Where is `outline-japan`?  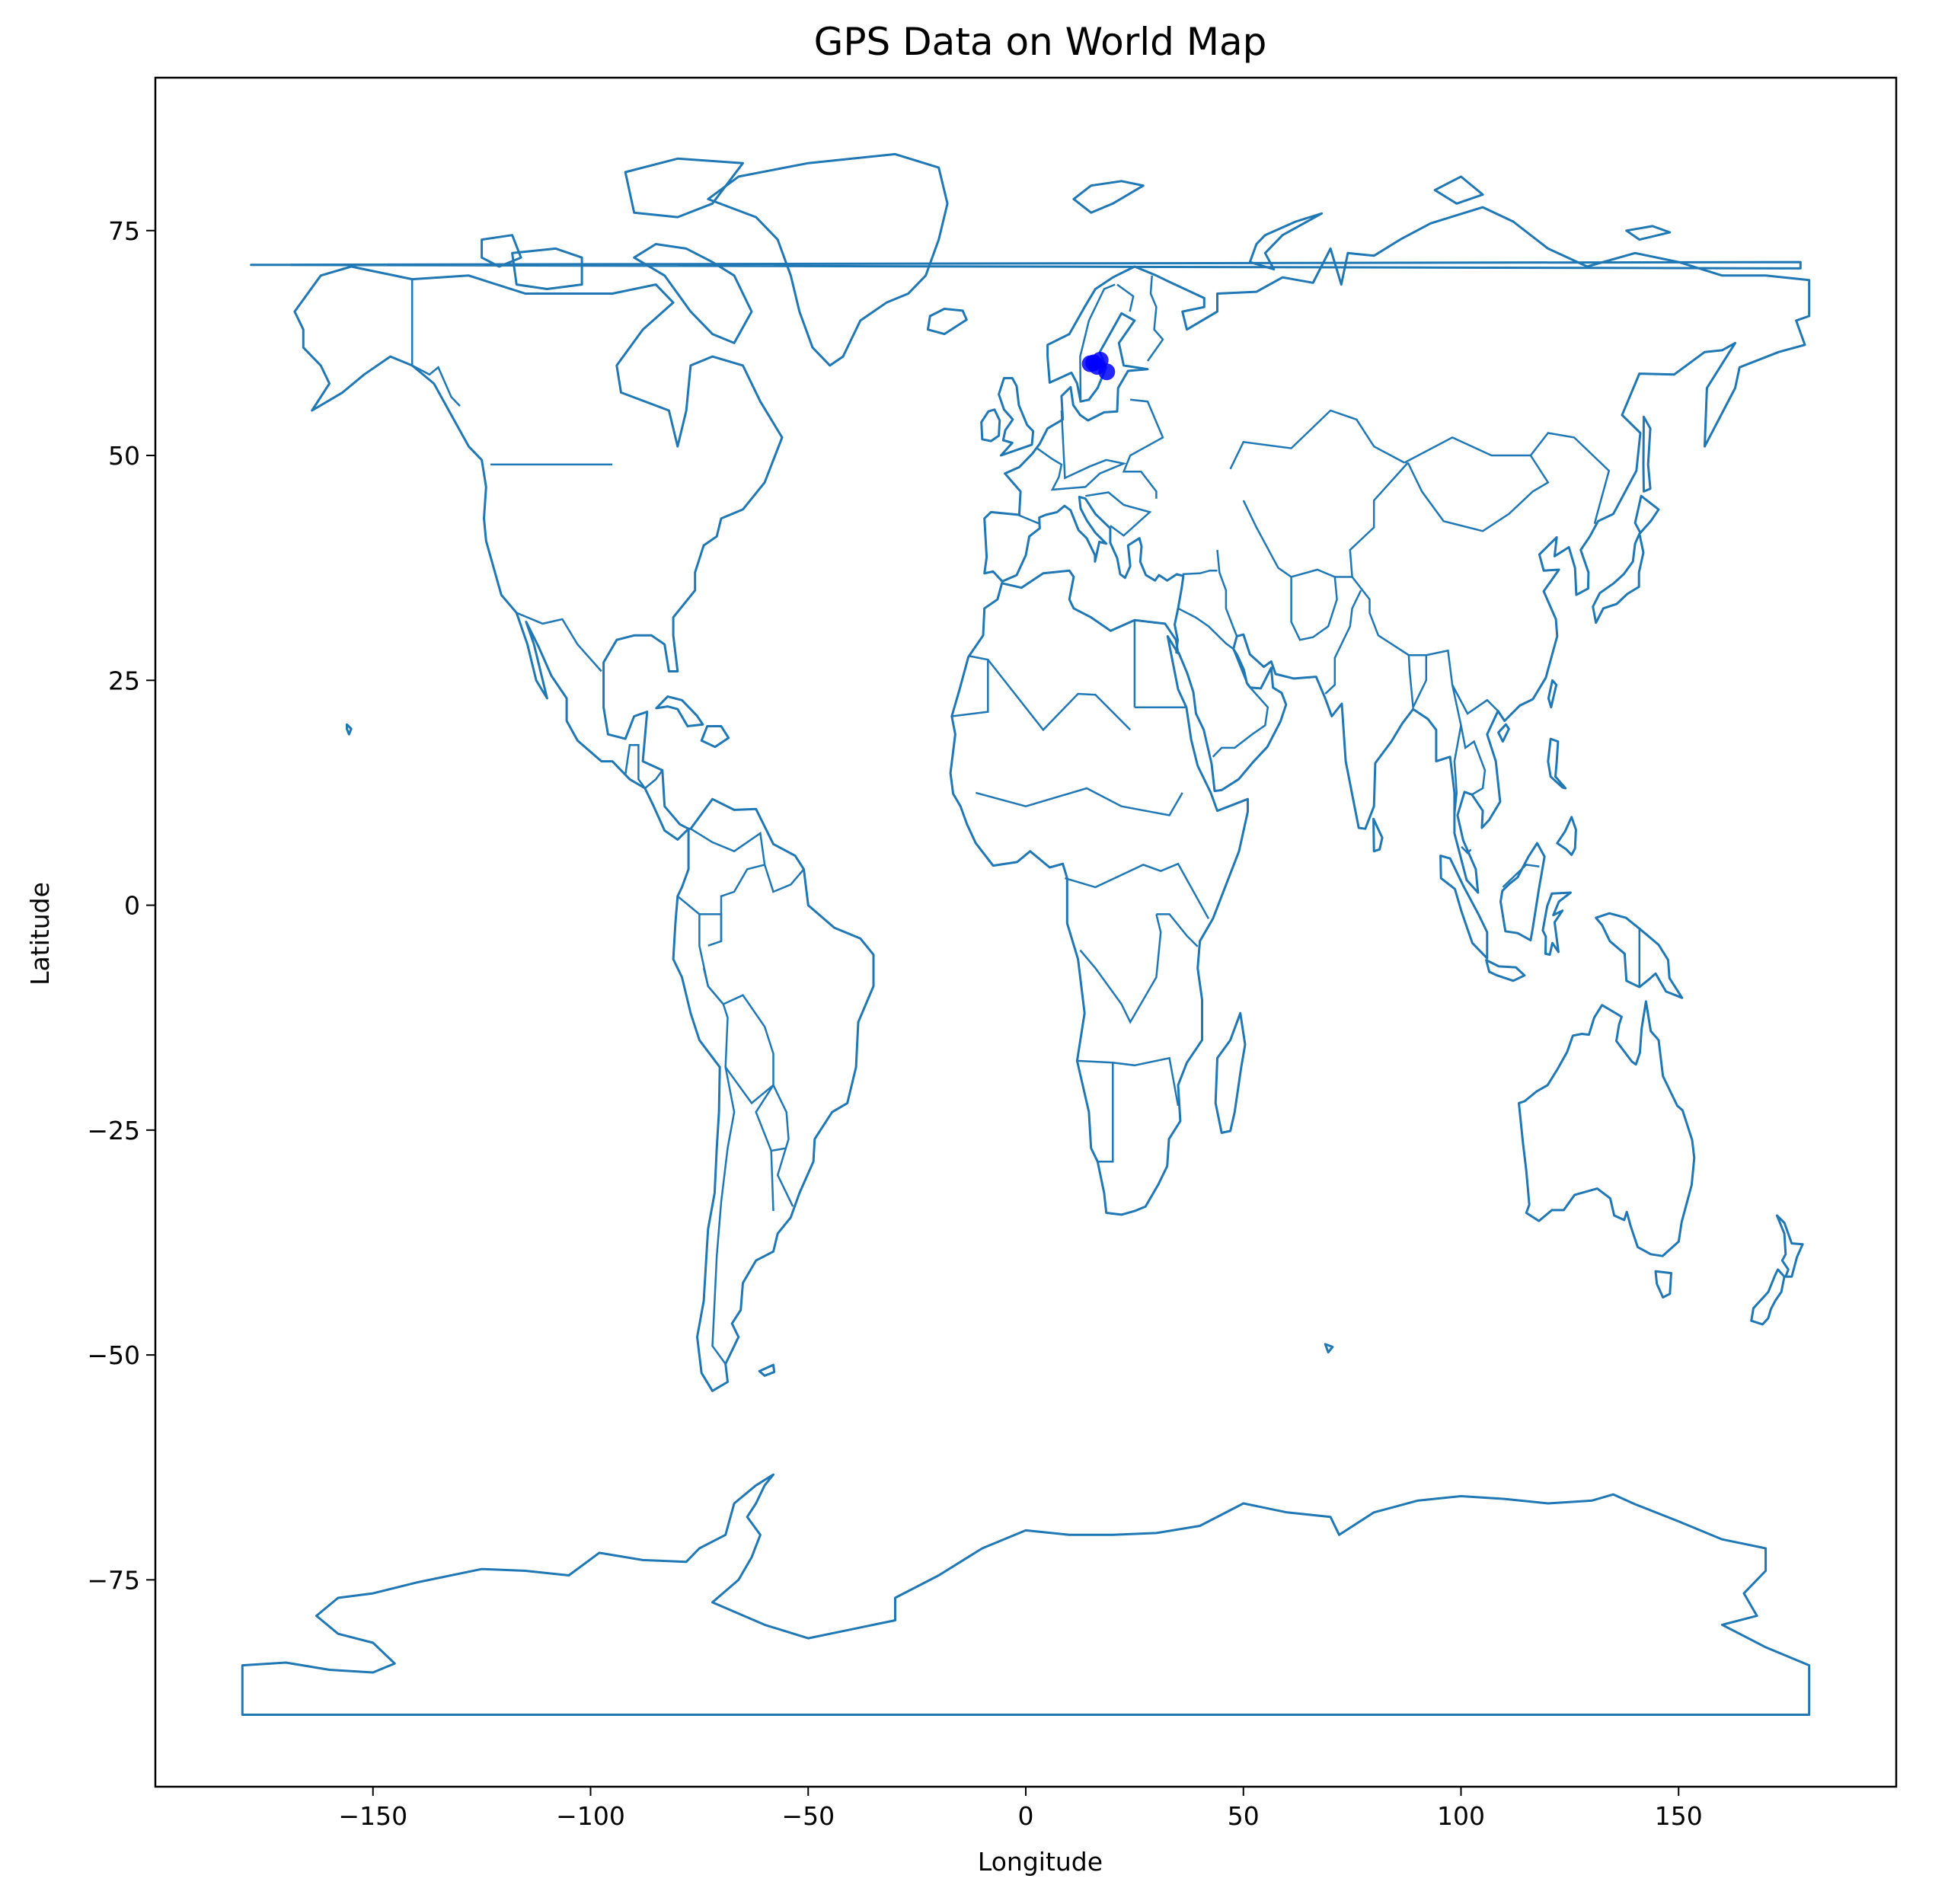 outline-japan is located at coordinates (1618, 579).